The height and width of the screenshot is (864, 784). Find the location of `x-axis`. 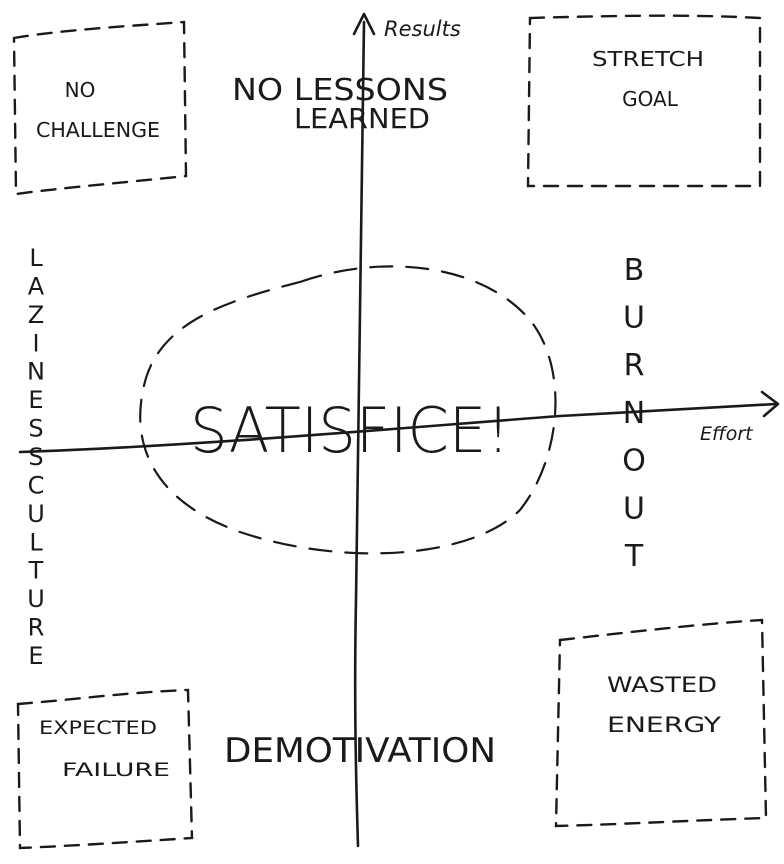

x-axis is located at coordinates (398, 428).